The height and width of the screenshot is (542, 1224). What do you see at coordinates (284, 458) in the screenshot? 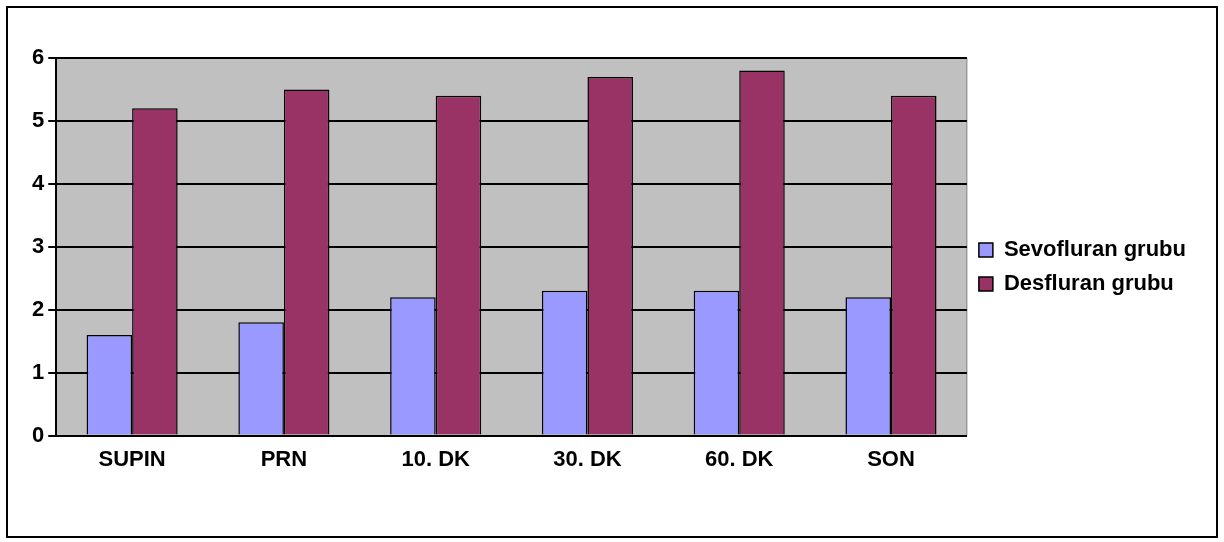
I see `x-tick-label: PRN` at bounding box center [284, 458].